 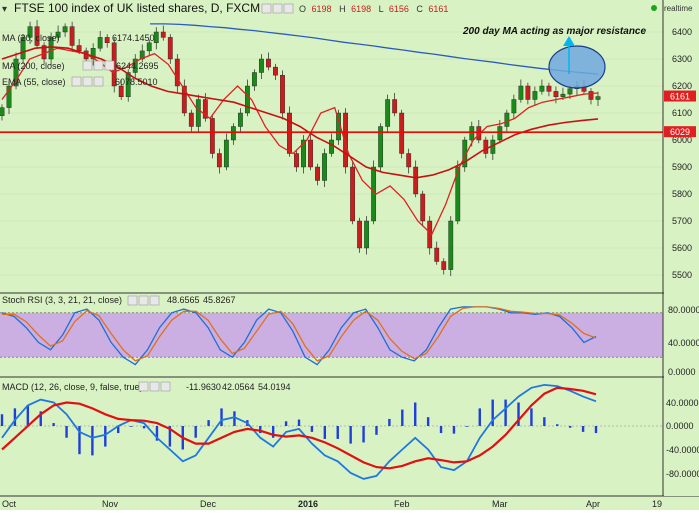 I want to click on more-button, so click(x=288, y=8).